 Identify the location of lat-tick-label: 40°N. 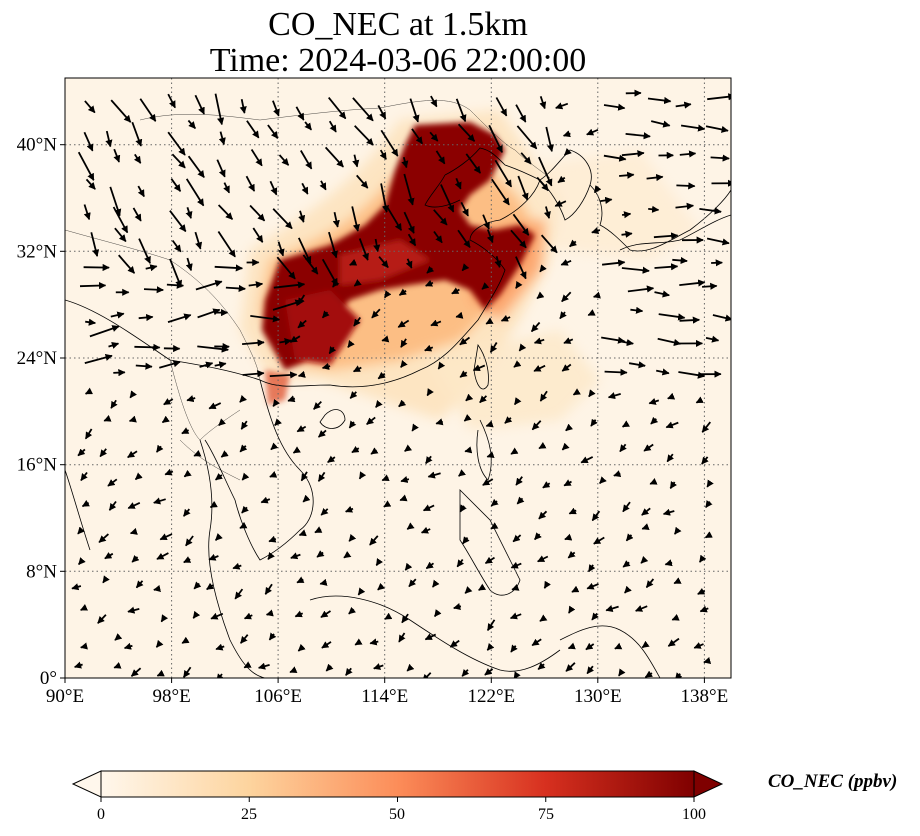
(37, 145).